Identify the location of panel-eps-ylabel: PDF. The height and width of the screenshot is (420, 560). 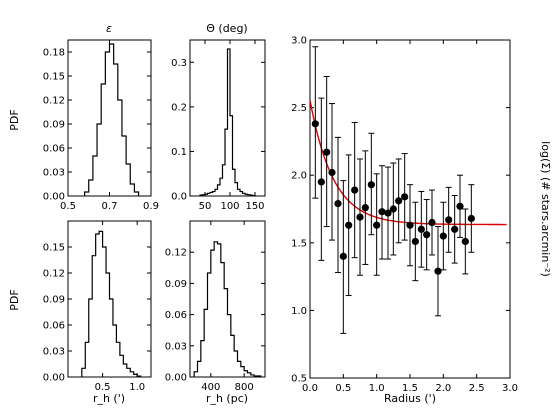
(14, 119).